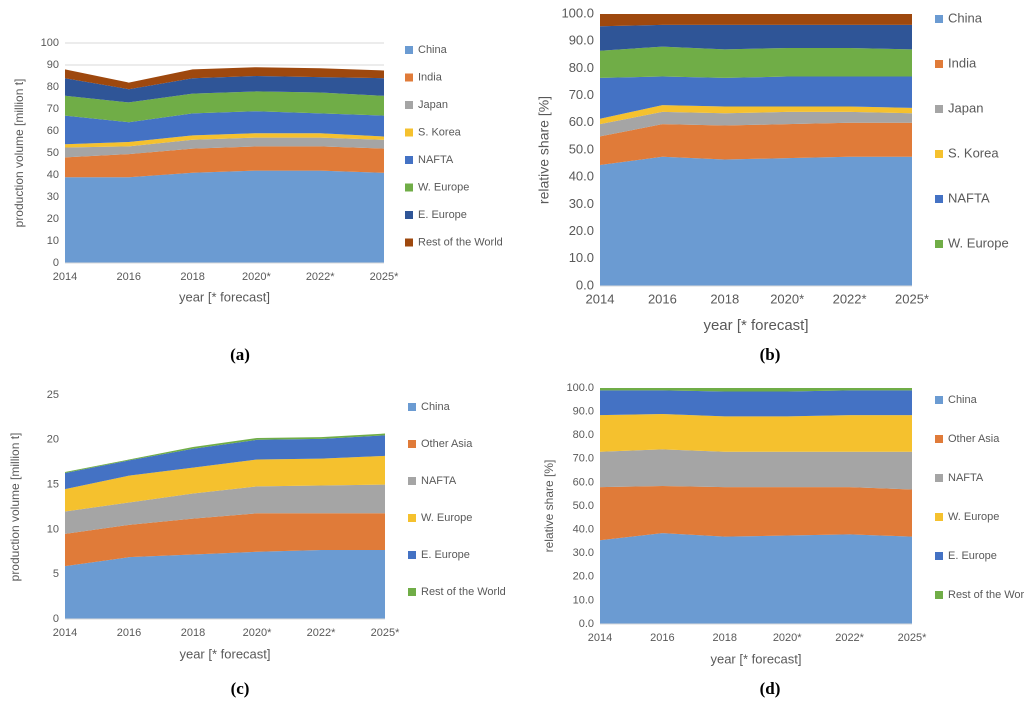 The height and width of the screenshot is (708, 1024). I want to click on y-axis-title: production volume [million t], so click(19, 153).